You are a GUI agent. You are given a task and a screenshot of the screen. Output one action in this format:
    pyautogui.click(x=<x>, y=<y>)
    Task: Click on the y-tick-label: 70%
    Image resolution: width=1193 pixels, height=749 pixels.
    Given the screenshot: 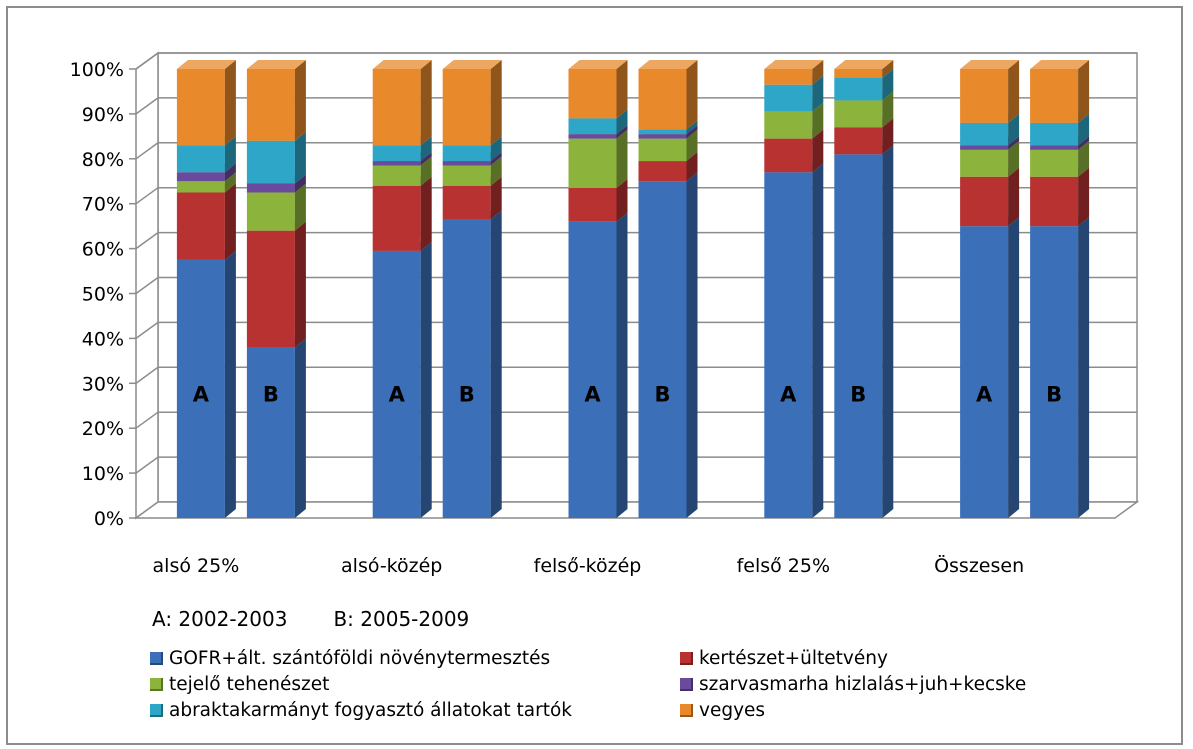 What is the action you would take?
    pyautogui.click(x=103, y=205)
    